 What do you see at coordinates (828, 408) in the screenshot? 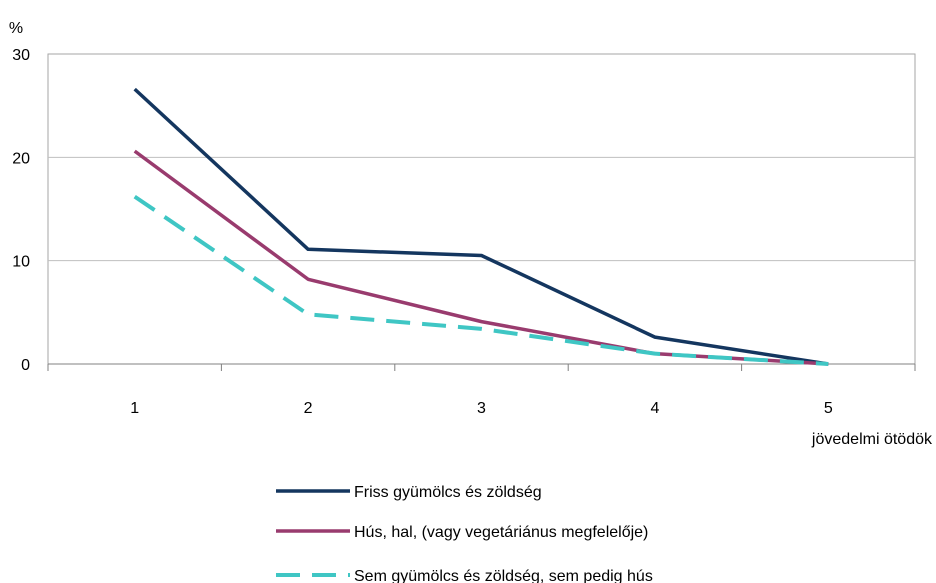
I see `x-tick-label: 5` at bounding box center [828, 408].